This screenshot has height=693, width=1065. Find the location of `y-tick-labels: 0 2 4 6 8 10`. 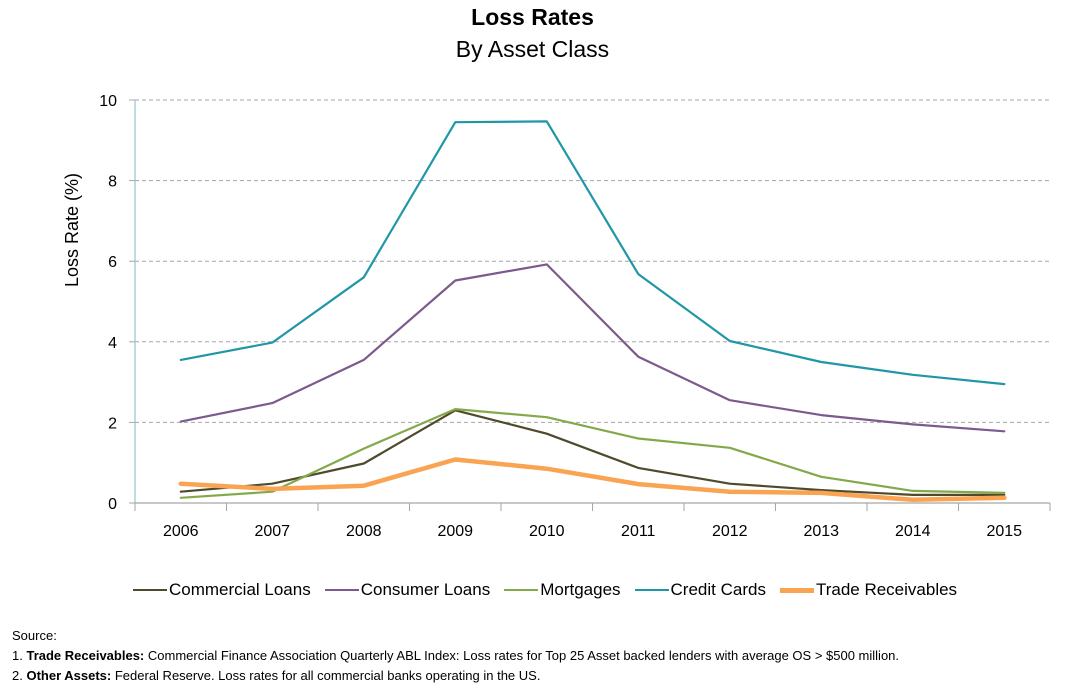

y-tick-labels: 0 2 4 6 8 10 is located at coordinates (108, 303).